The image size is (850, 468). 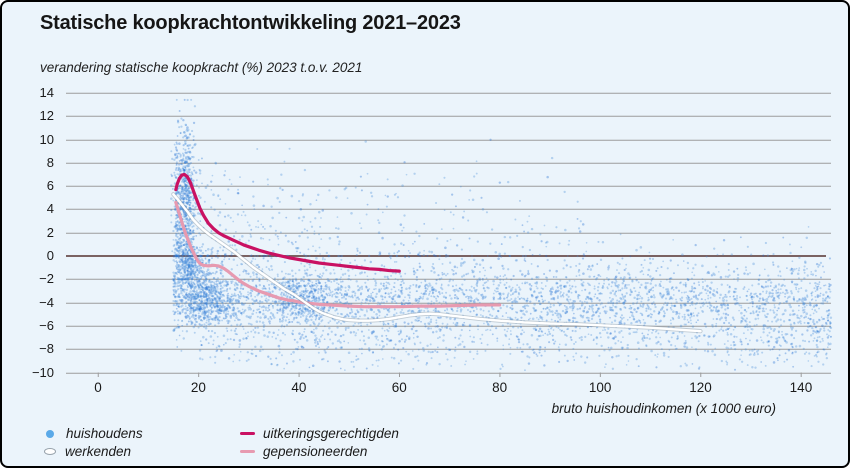 I want to click on werkenden-line-icon, so click(x=50, y=451).